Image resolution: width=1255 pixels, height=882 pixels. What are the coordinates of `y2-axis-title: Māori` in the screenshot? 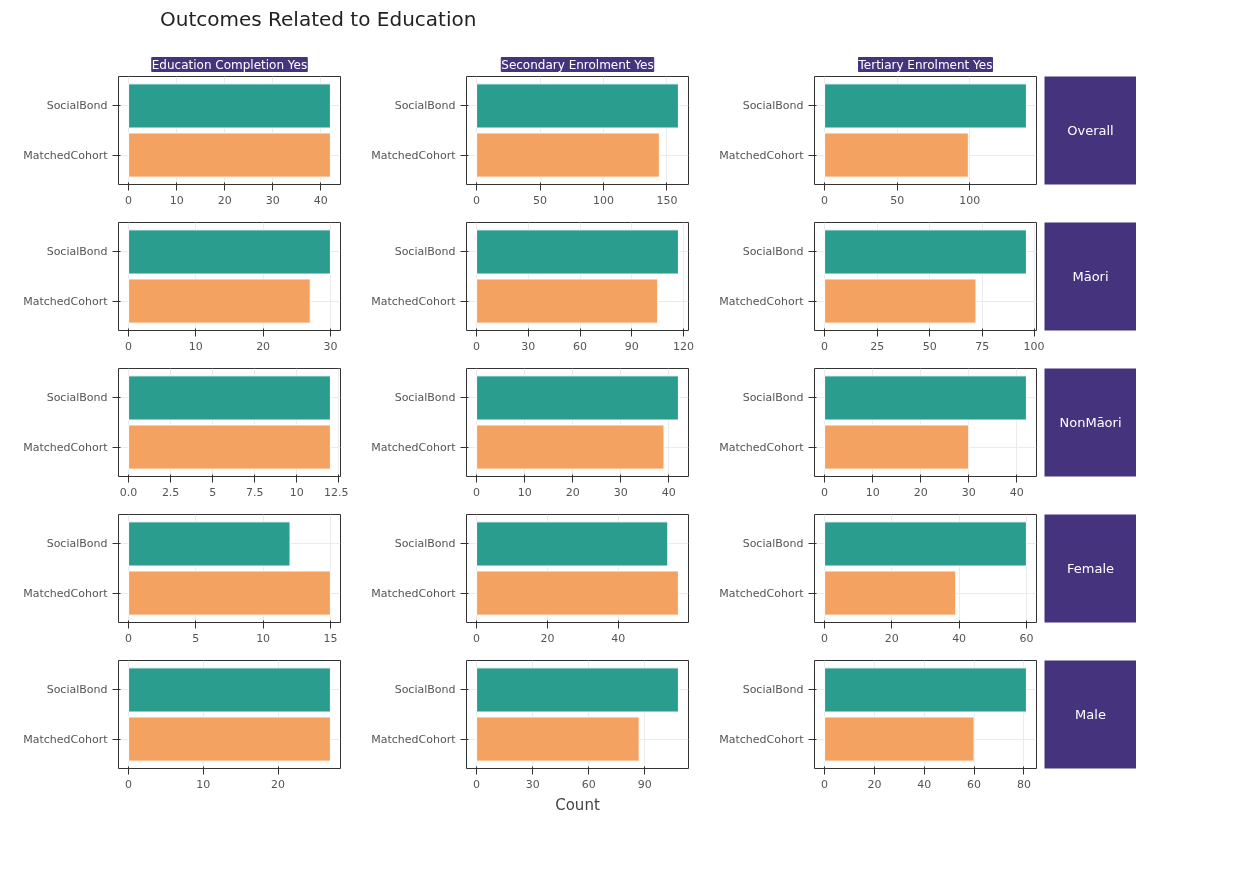 It's located at (1090, 276).